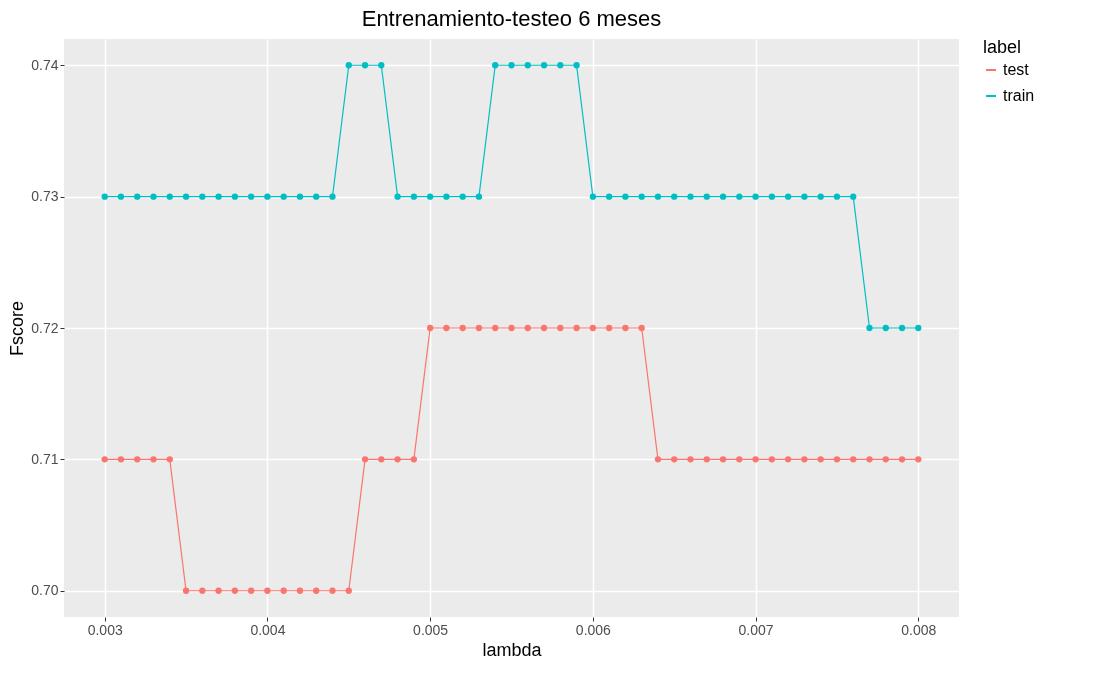  What do you see at coordinates (919, 629) in the screenshot?
I see `x-tick-label: 0.008` at bounding box center [919, 629].